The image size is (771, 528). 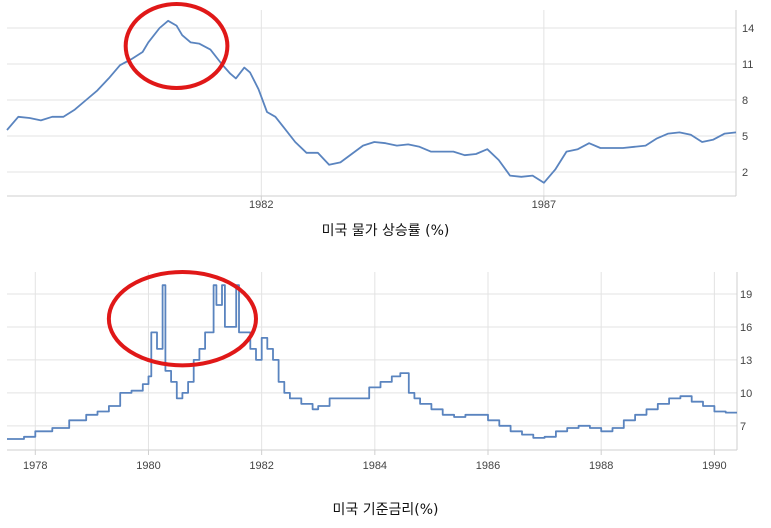 What do you see at coordinates (748, 29) in the screenshot?
I see `y-tick-label: 14` at bounding box center [748, 29].